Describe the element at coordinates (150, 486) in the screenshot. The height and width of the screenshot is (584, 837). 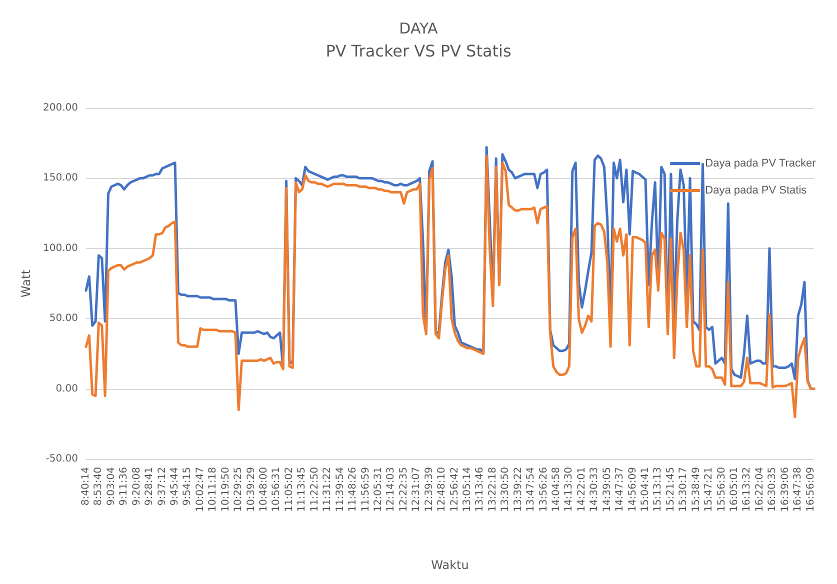
I see `x-tick-label: 9:28:41` at that location.